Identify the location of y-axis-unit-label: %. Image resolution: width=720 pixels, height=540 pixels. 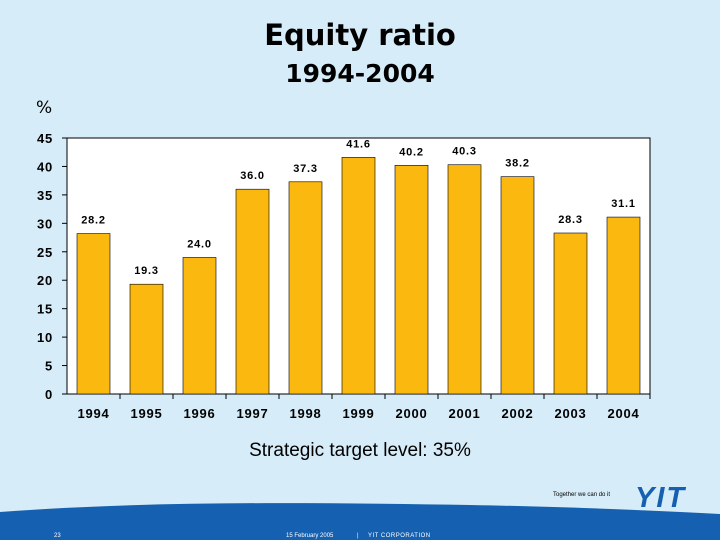
(44, 108).